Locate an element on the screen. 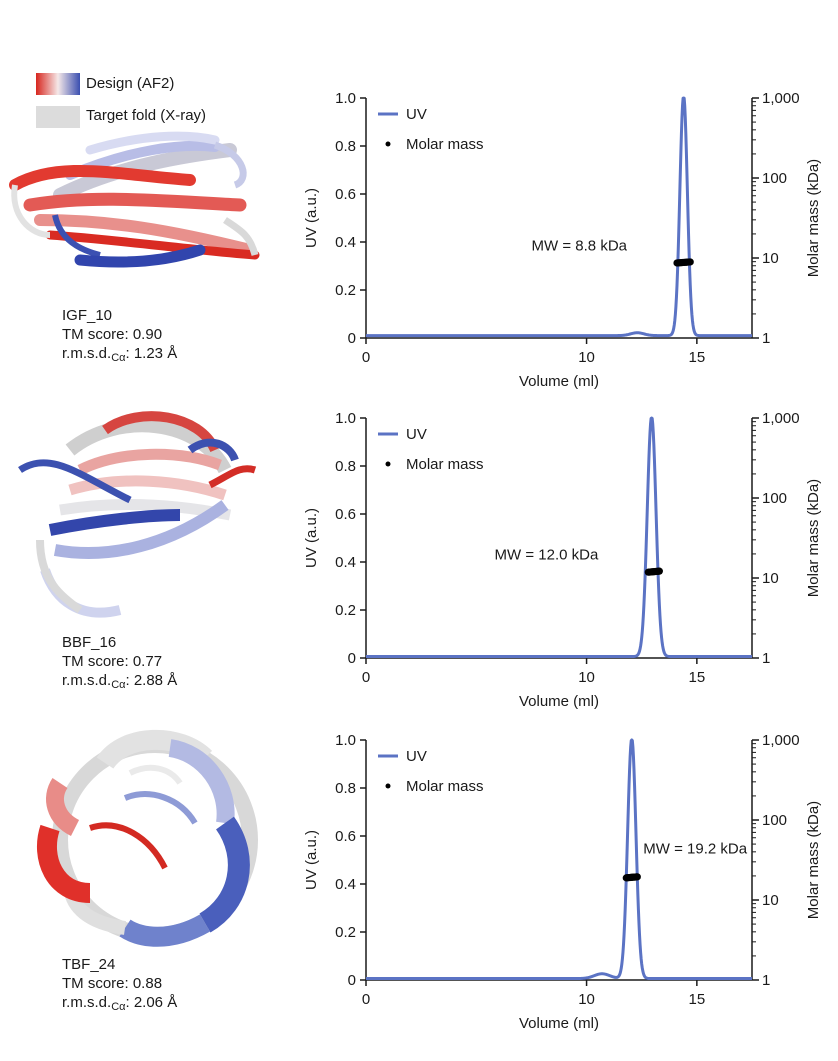  target-fold-swatch is located at coordinates (58, 117).